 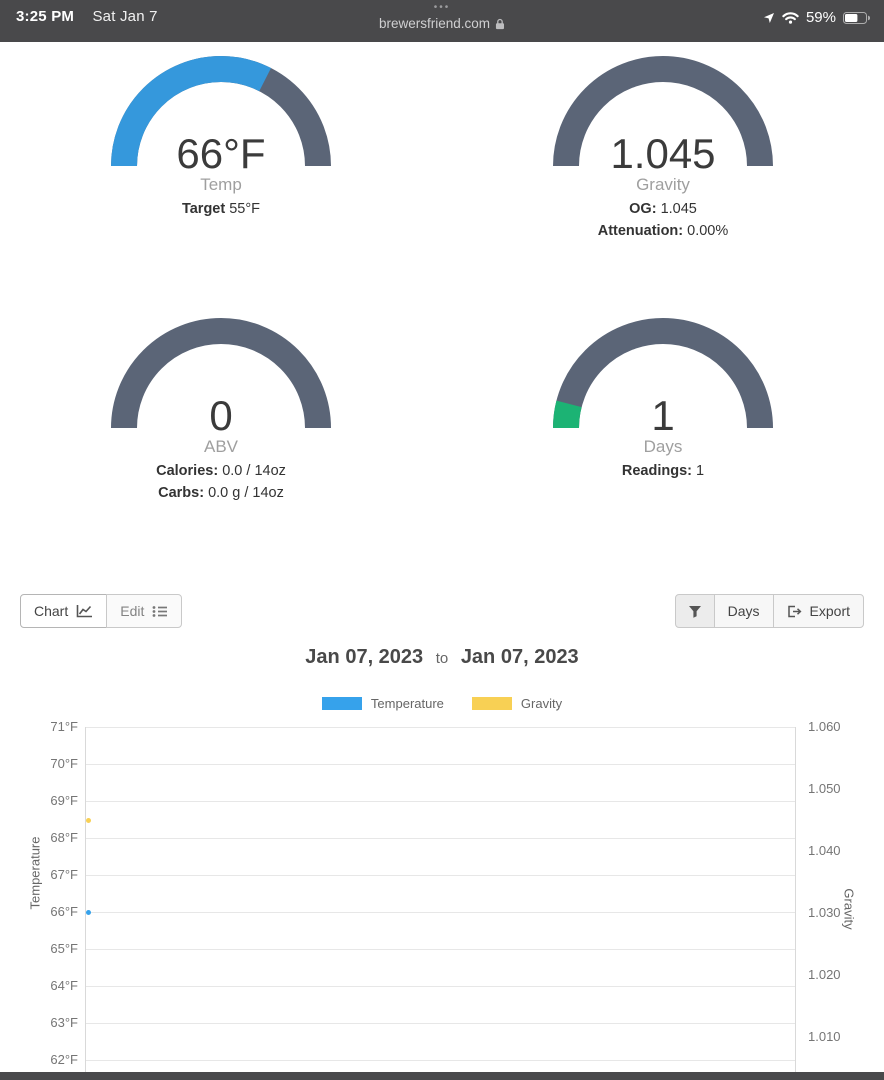 I want to click on temperature-axis-tick: 65°F, so click(x=64, y=948).